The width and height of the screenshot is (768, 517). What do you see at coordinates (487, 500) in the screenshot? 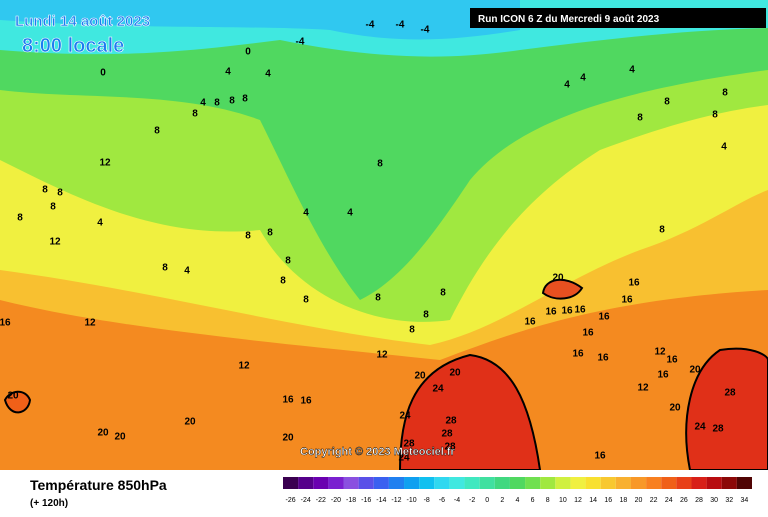
I see `legend-label: 0` at bounding box center [487, 500].